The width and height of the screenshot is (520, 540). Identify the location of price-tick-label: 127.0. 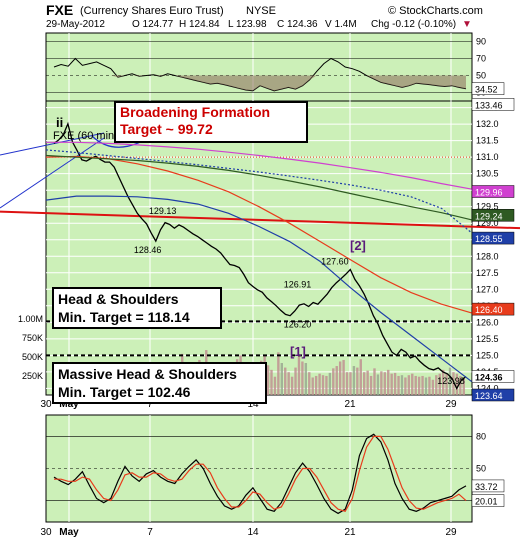
(487, 289).